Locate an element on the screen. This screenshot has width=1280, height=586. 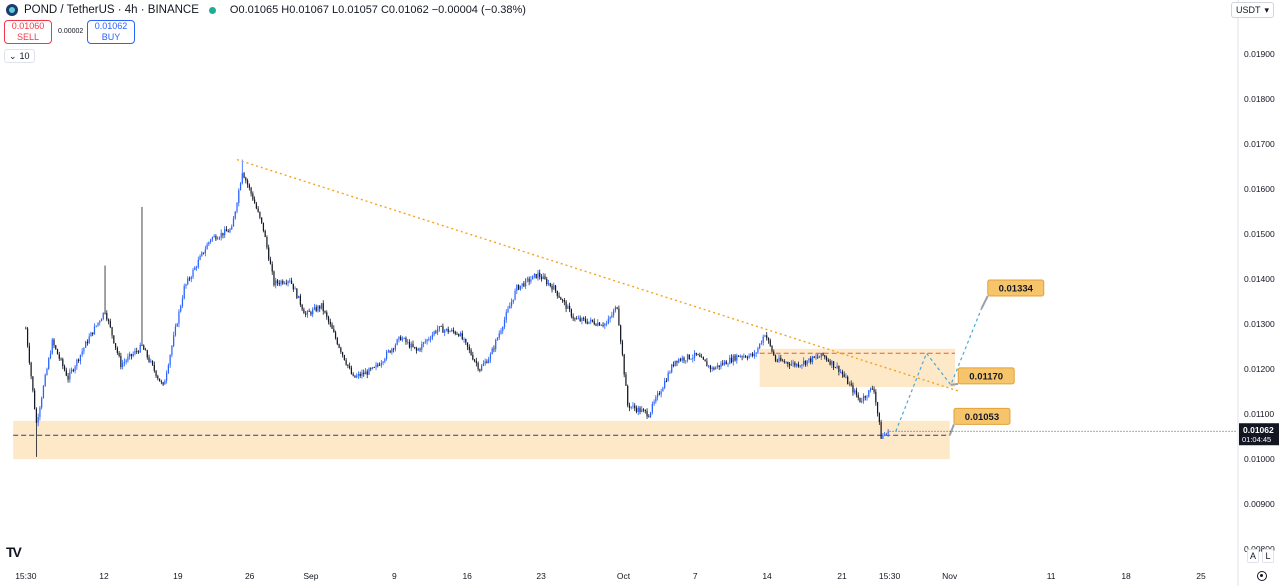
projected-path is located at coordinates (938, 370).